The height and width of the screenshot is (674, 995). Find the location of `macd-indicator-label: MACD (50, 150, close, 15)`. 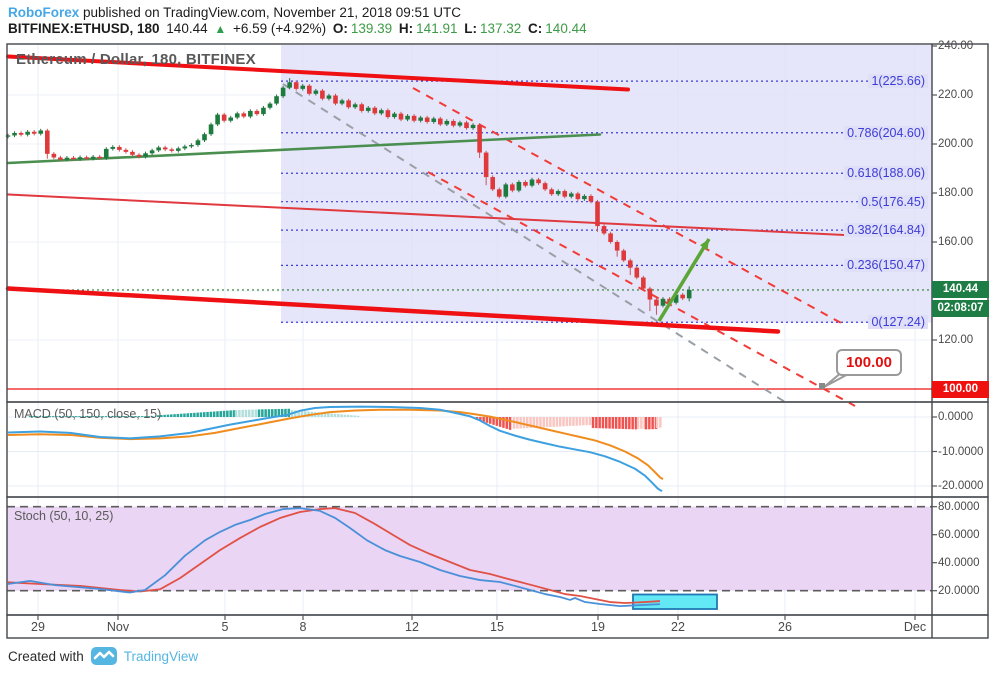

macd-indicator-label: MACD (50, 150, close, 15) is located at coordinates (88, 414).